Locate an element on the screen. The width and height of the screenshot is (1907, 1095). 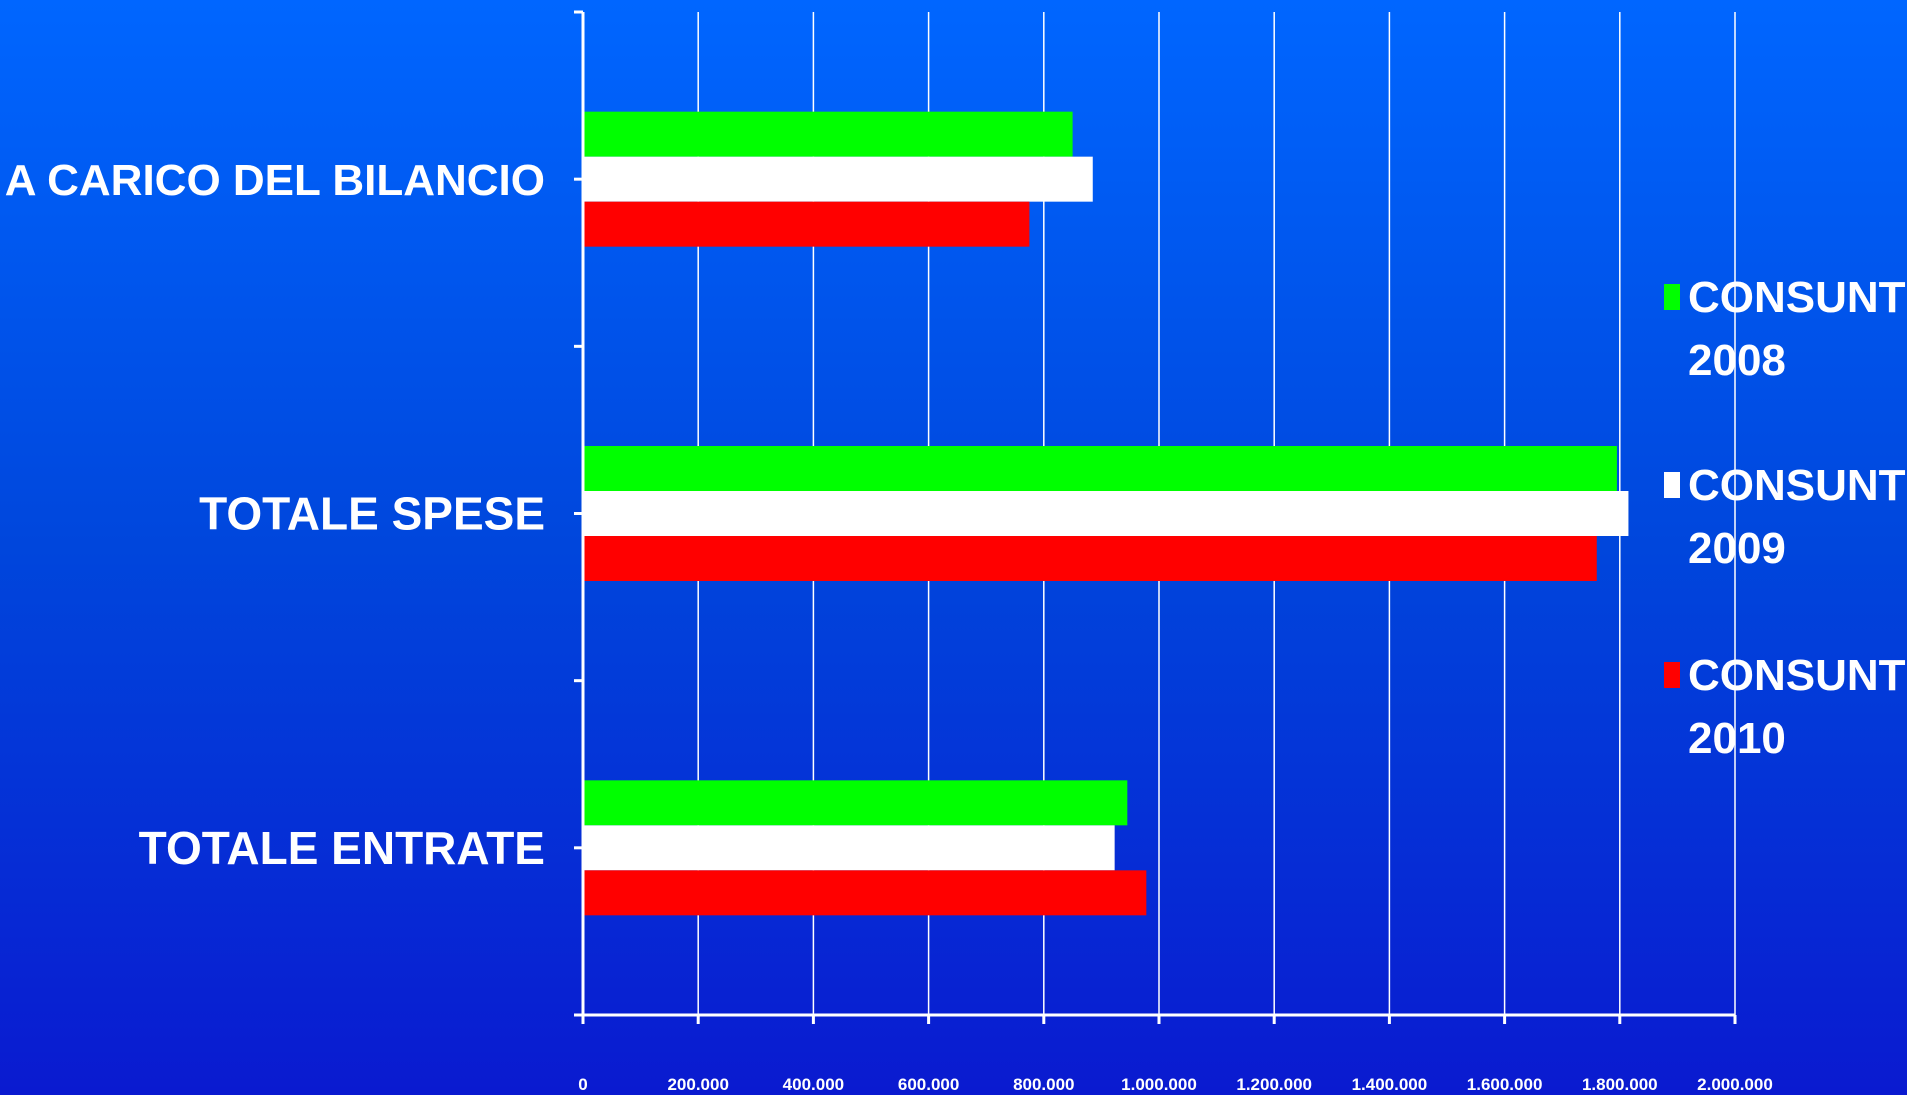
x-tick-label: 1.600.000 is located at coordinates (1505, 1084).